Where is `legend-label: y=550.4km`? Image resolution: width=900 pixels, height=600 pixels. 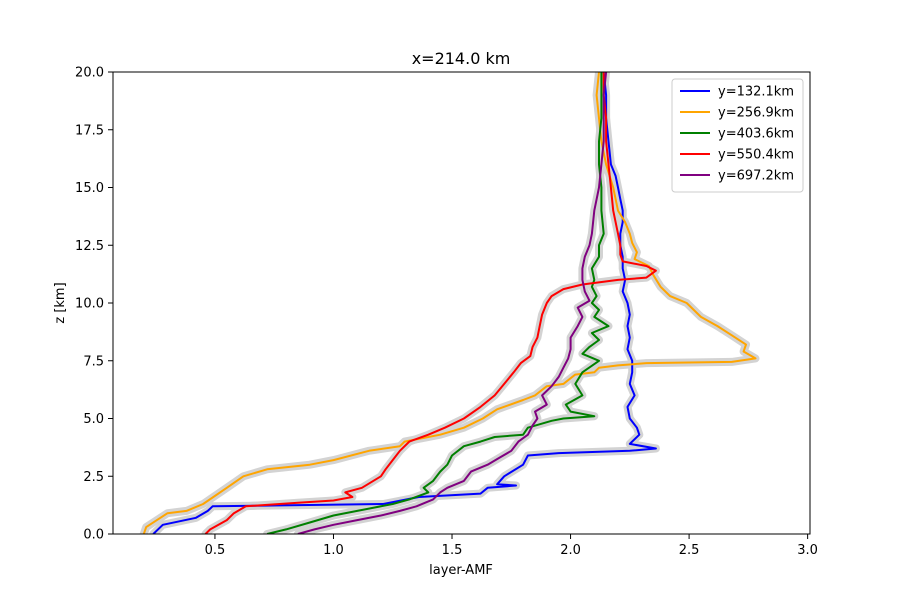 legend-label: y=550.4km is located at coordinates (756, 155).